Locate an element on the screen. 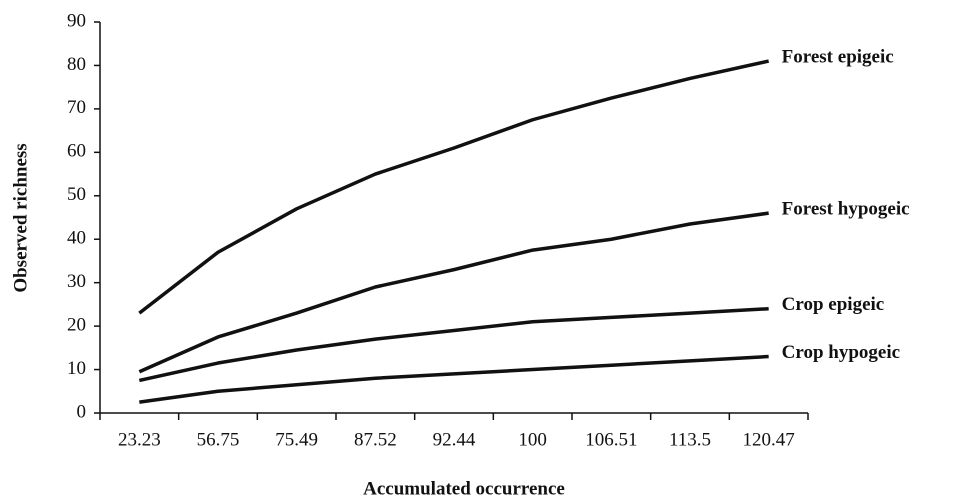 The image size is (959, 500). y-tick-label: 30 is located at coordinates (76, 281).